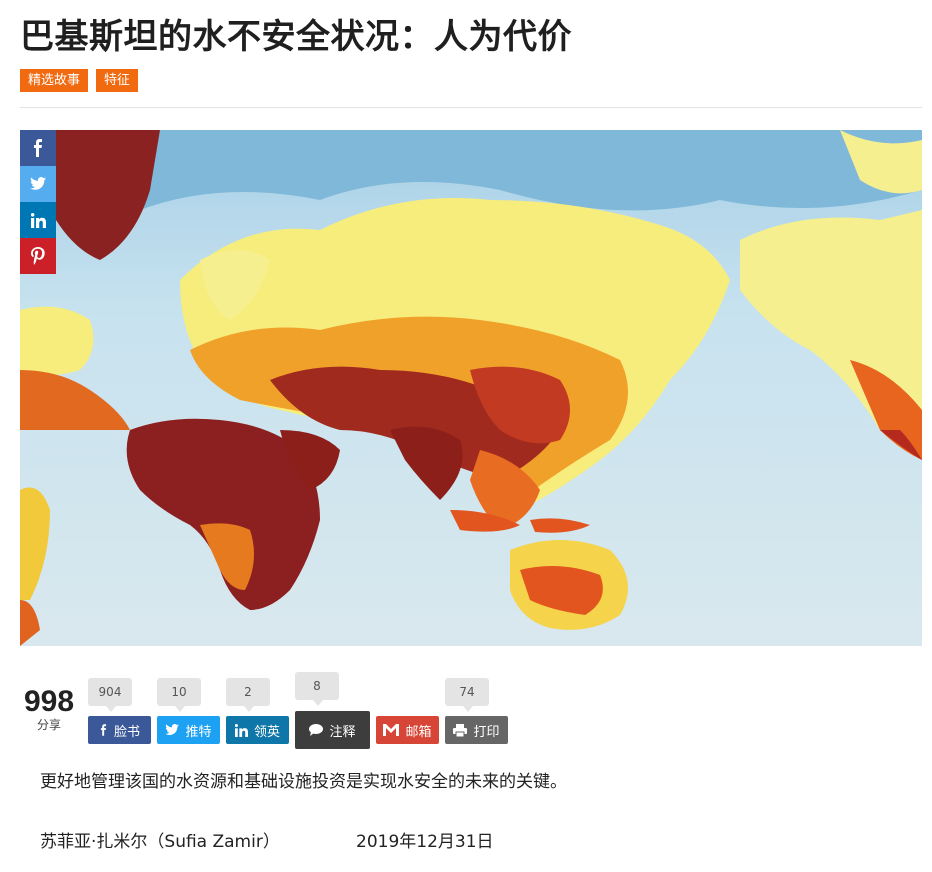  Describe the element at coordinates (54, 80) in the screenshot. I see `tag-featured-story: 精选故事` at that location.